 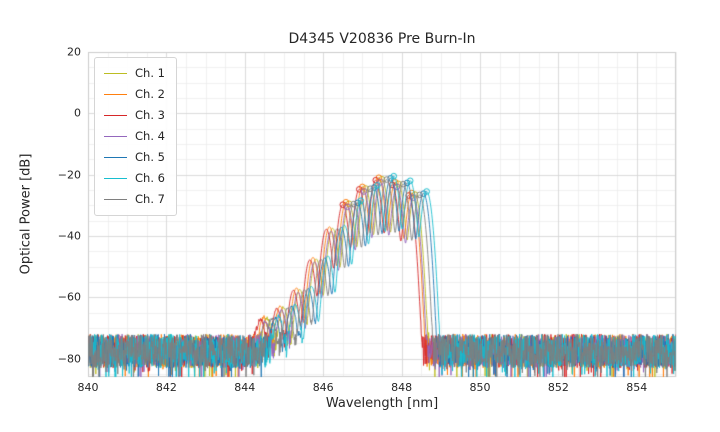 I want to click on x-tick-label: 852, so click(x=558, y=387).